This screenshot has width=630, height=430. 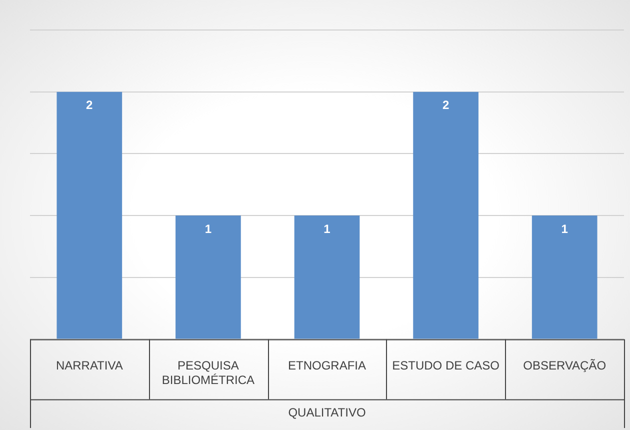 I want to click on x-tick-label: ETNOGRAFIA, so click(x=327, y=365).